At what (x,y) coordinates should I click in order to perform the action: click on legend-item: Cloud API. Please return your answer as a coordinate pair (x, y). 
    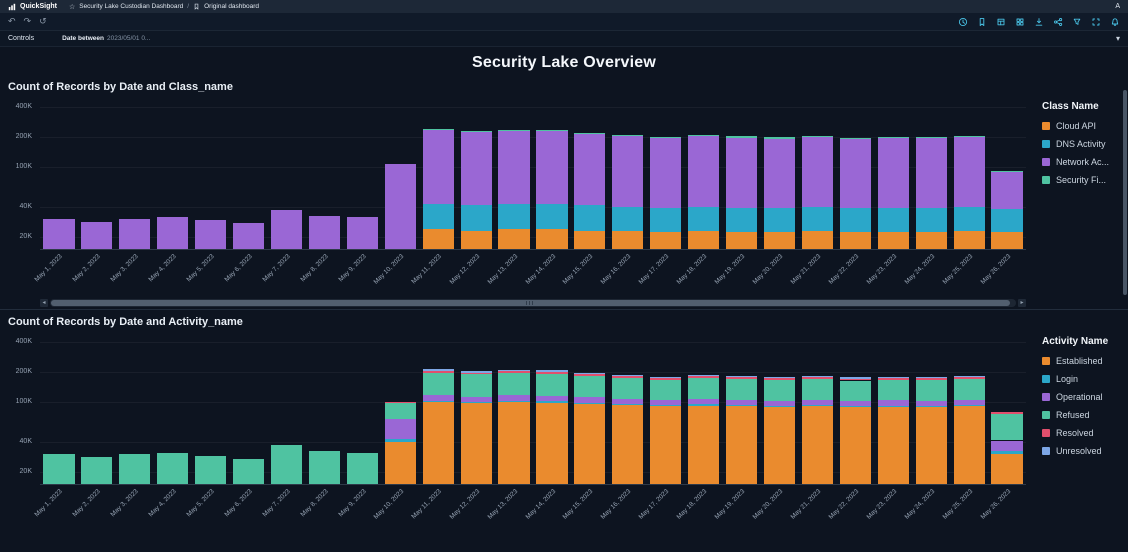
    Looking at the image, I should click on (1082, 126).